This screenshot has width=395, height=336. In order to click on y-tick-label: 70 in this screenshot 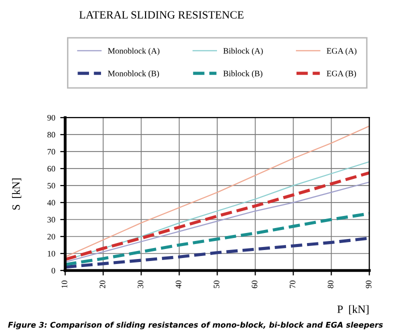, I will do `click(52, 151)`.